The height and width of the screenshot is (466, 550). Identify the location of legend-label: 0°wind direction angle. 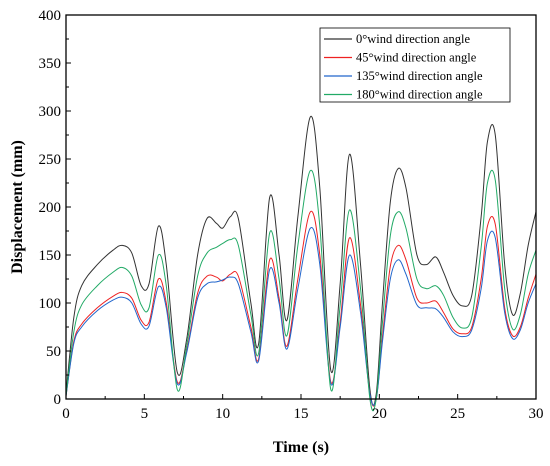
(413, 39).